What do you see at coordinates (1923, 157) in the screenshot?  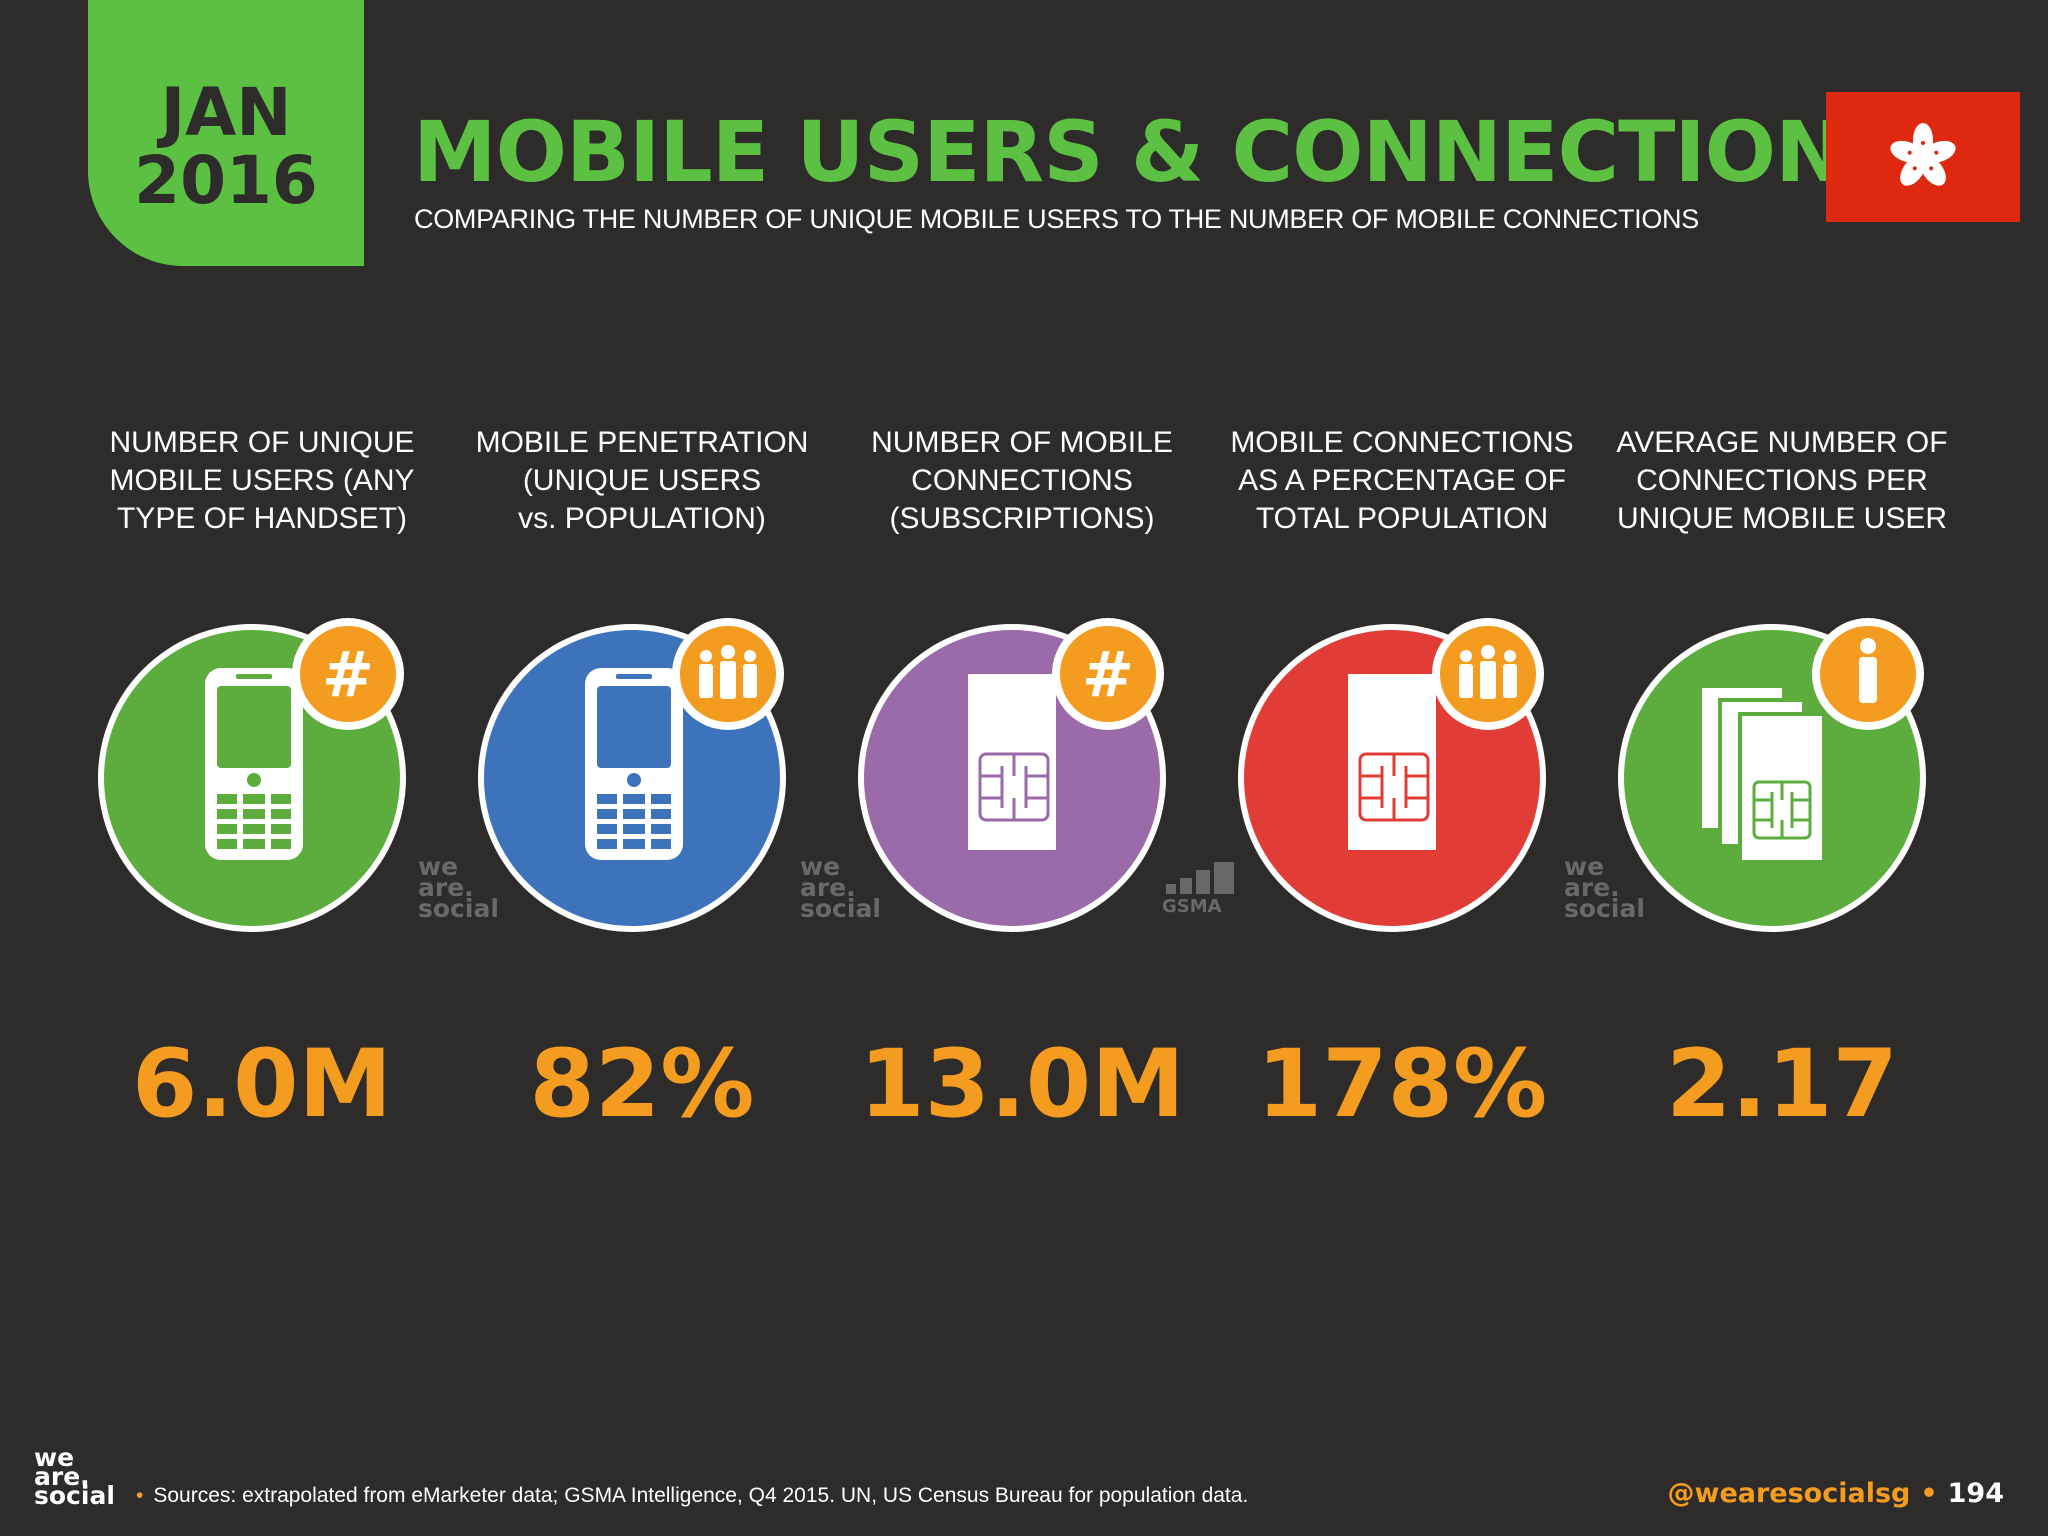 I see `hong-kong-flag-icon` at bounding box center [1923, 157].